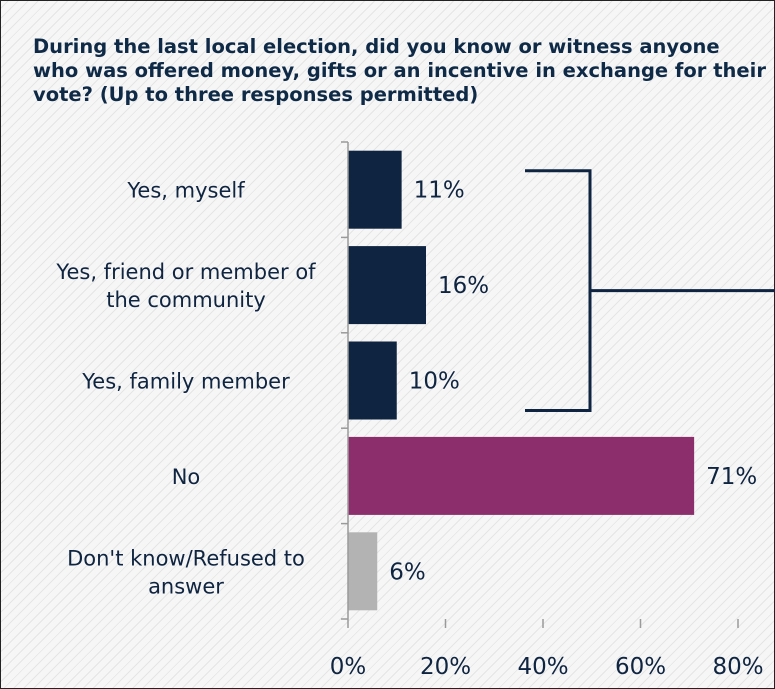 Image resolution: width=775 pixels, height=689 pixels. Describe the element at coordinates (348, 667) in the screenshot. I see `x-tick-label: 0%` at that location.